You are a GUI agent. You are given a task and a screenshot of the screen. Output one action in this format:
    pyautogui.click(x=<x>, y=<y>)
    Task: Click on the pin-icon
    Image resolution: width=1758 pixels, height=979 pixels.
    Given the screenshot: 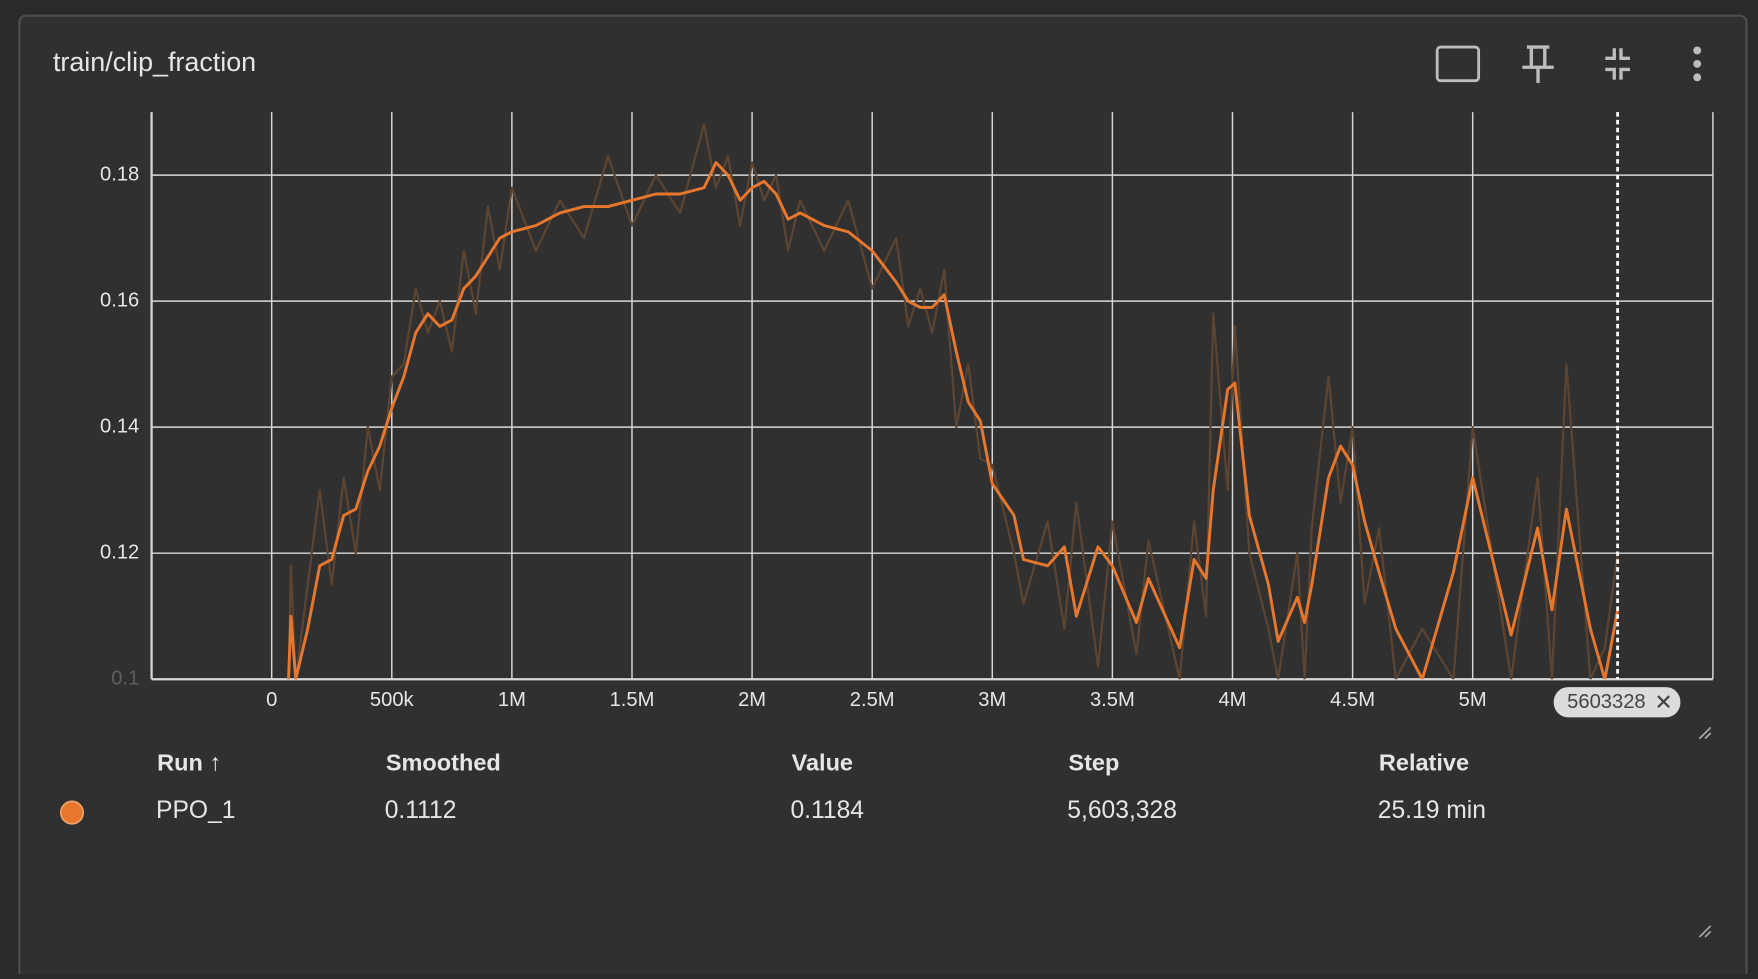 What is the action you would take?
    pyautogui.click(x=1538, y=64)
    